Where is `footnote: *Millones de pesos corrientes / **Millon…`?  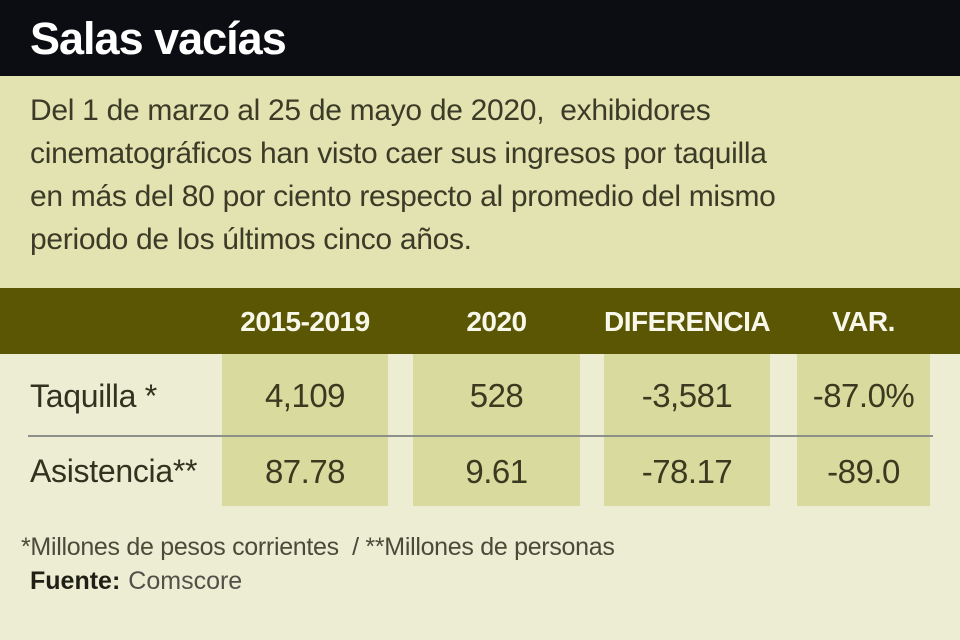
footnote: *Millones de pesos corrientes / **Millon… is located at coordinates (318, 547).